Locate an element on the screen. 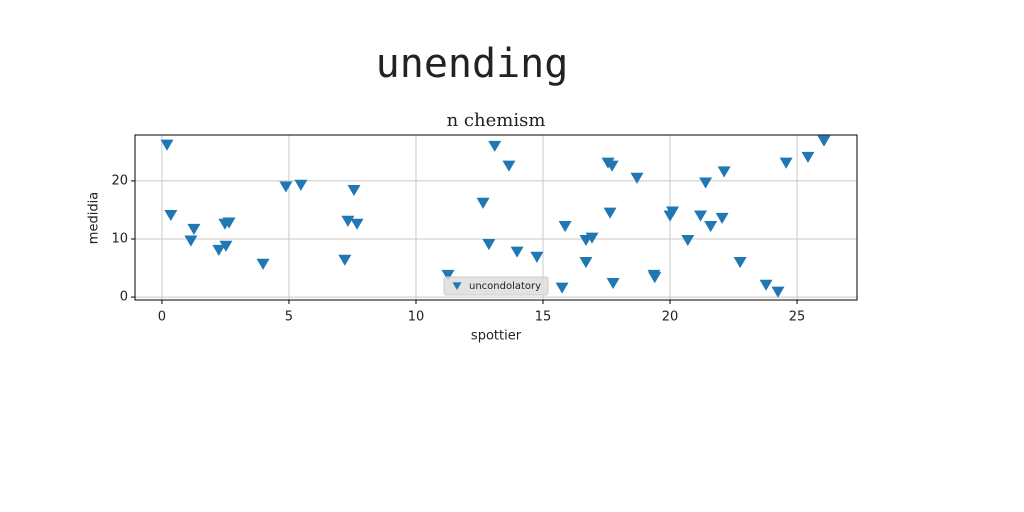  x-tick-label: 25 is located at coordinates (797, 317).